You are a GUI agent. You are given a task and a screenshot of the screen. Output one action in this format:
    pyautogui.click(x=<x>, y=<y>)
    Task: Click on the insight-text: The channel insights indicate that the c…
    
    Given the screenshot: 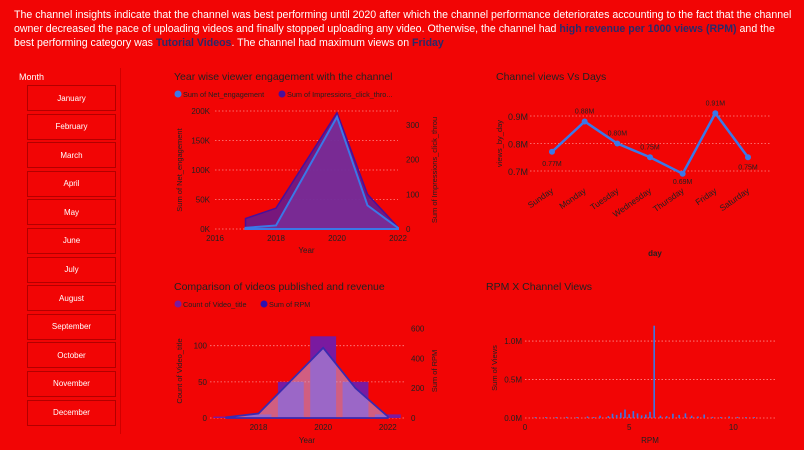 What is the action you would take?
    pyautogui.click(x=404, y=29)
    